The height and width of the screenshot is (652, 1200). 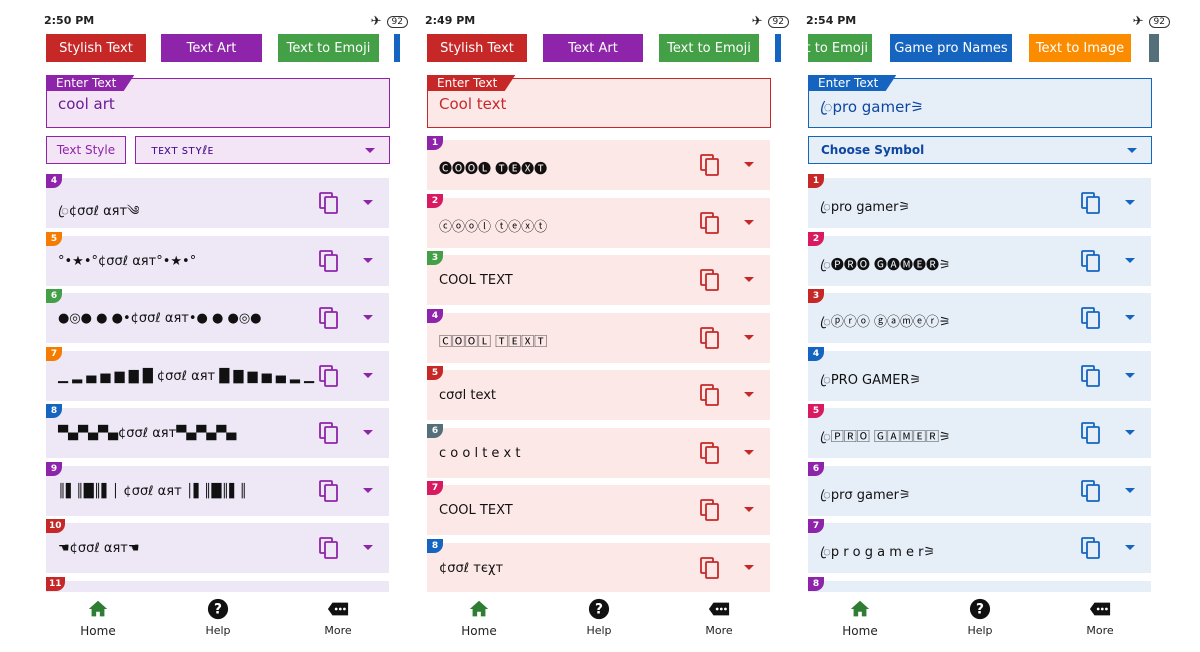 What do you see at coordinates (1080, 48) in the screenshot?
I see `tab-text-to-image: Text to Image` at bounding box center [1080, 48].